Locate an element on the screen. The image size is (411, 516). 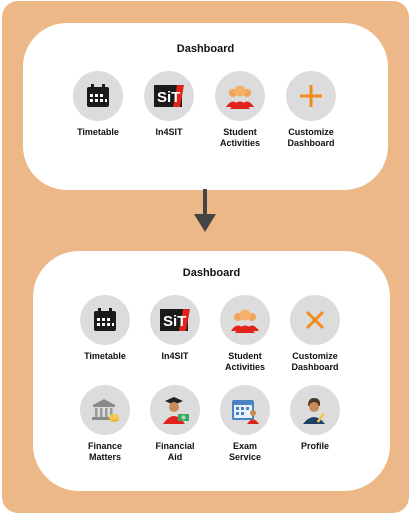
tile-exam-service: Exam Service is located at coordinates (245, 424).